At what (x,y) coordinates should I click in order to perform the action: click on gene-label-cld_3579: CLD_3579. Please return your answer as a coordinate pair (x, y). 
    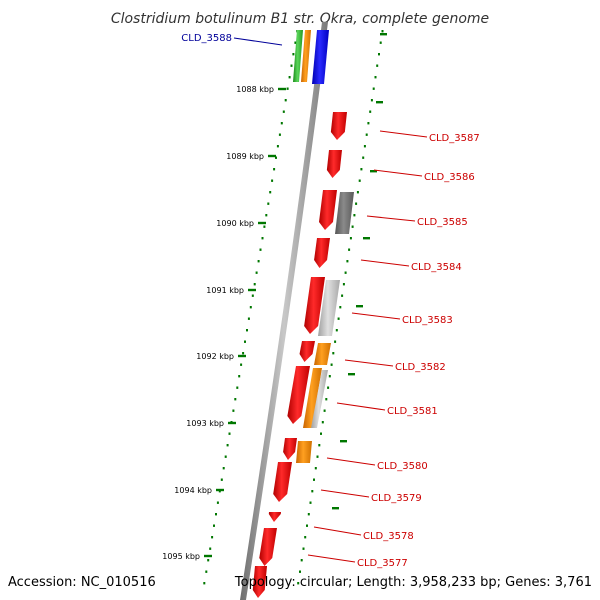
    Looking at the image, I should click on (396, 498).